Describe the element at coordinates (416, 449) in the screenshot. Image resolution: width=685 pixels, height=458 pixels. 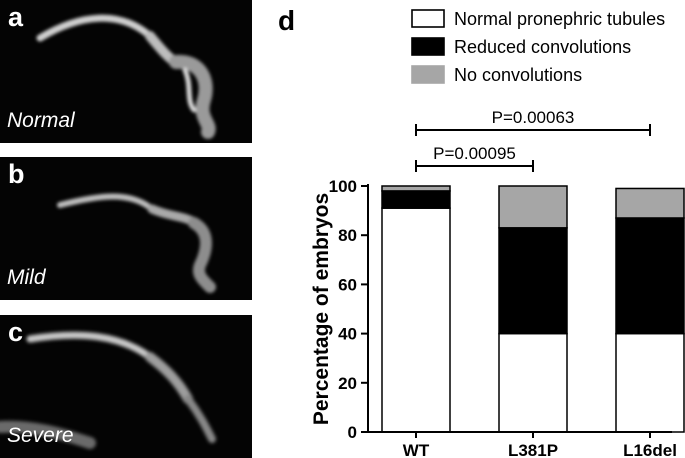
I see `x-tick-label: WT` at that location.